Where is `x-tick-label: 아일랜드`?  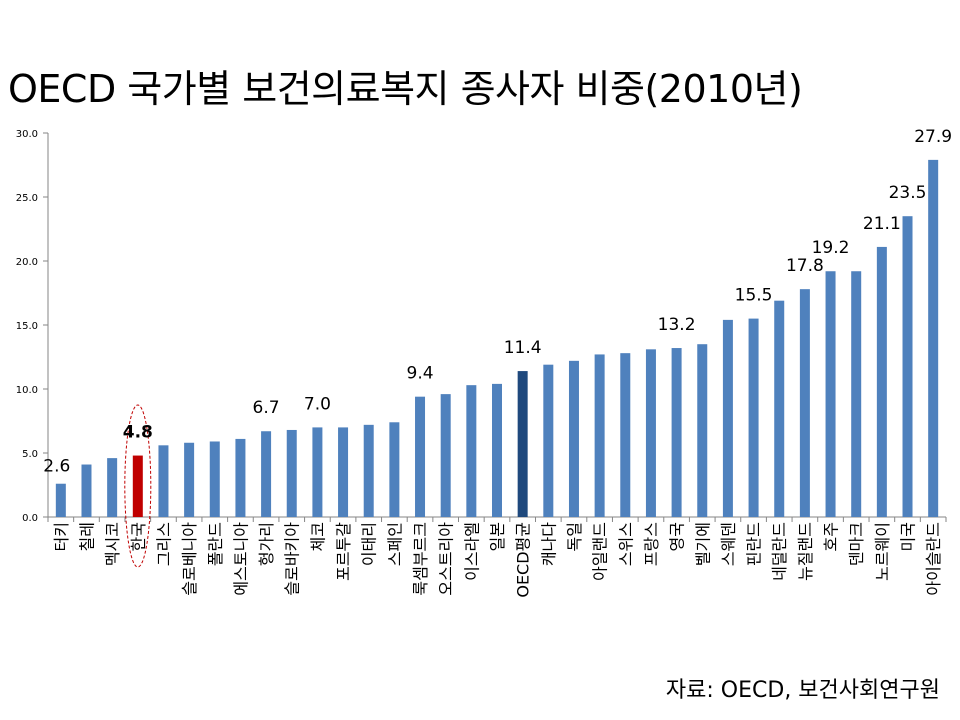 x-tick-label: 아일랜드 is located at coordinates (600, 551).